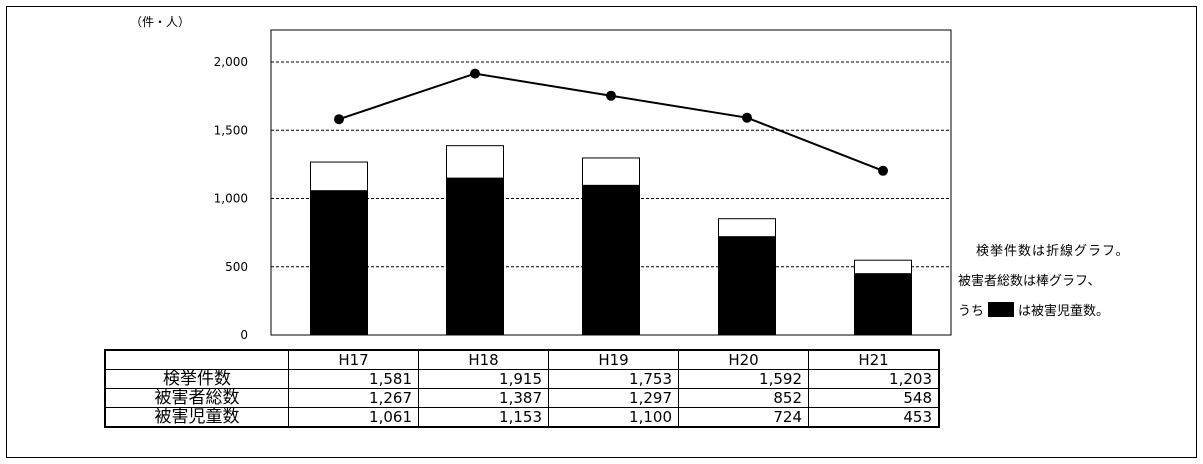 The height and width of the screenshot is (464, 1203). I want to click on table-cell: 548, so click(874, 398).